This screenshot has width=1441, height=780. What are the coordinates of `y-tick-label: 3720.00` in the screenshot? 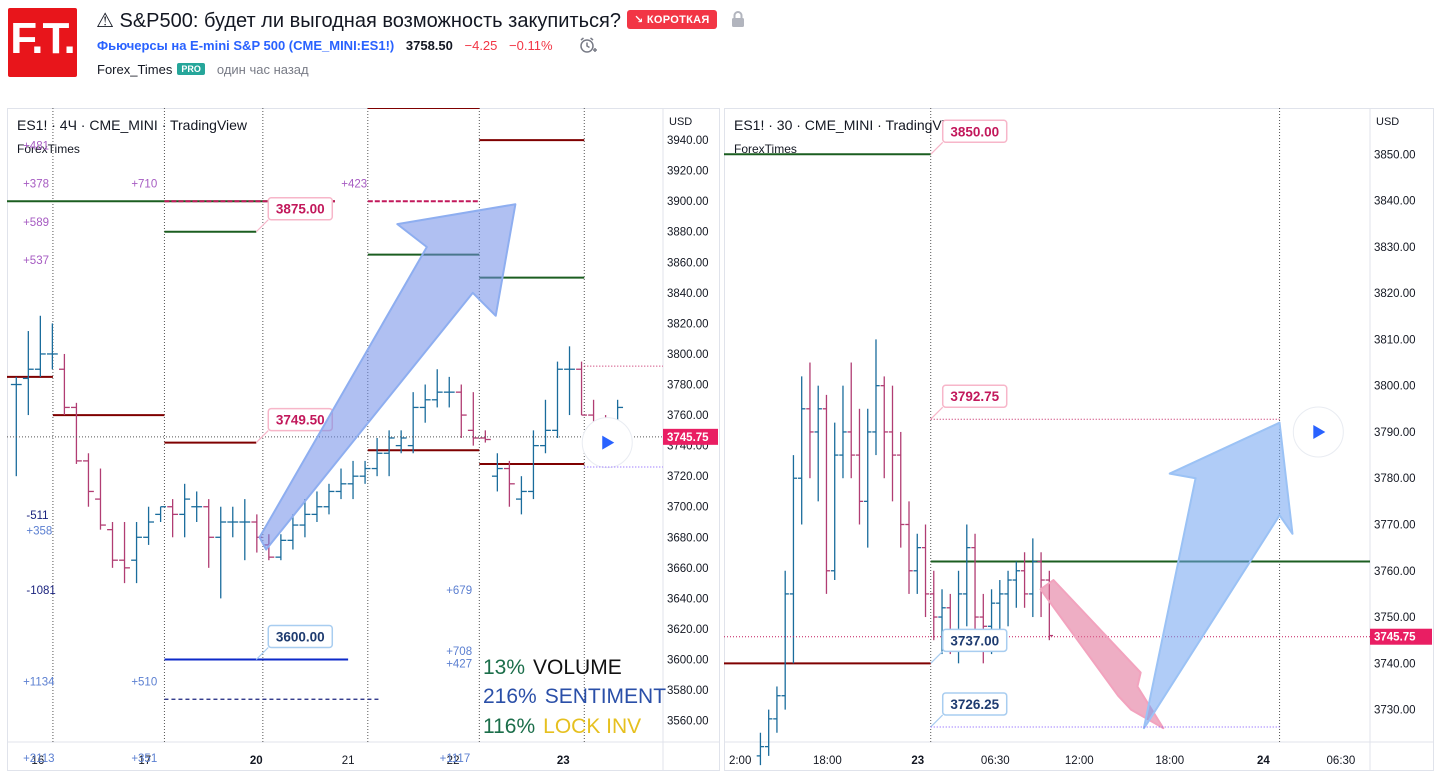 It's located at (688, 477).